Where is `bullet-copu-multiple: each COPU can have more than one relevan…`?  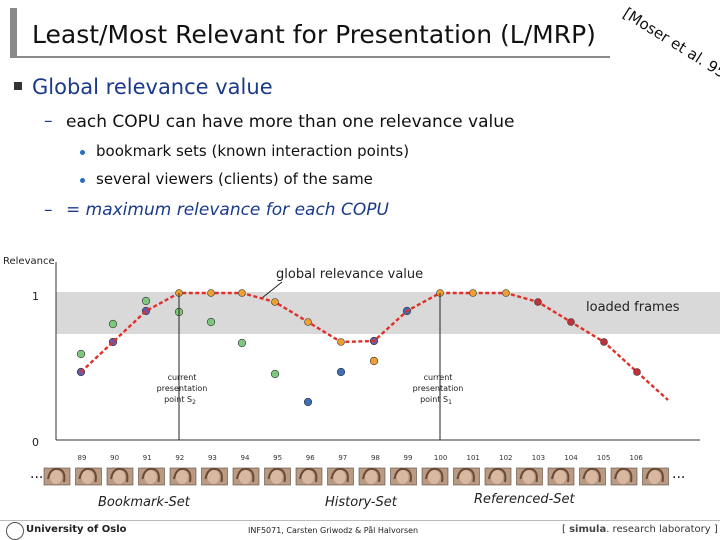
bullet-copu-multiple: each COPU can have more than one relevan… is located at coordinates (290, 122).